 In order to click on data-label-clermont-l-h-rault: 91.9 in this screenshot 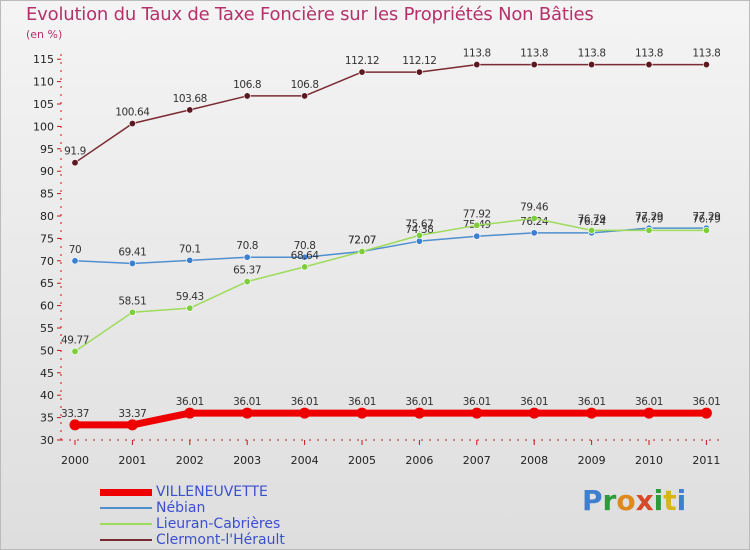, I will do `click(75, 152)`.